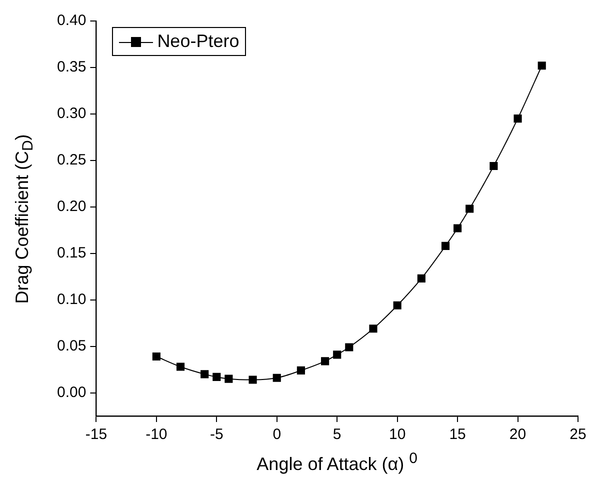 The image size is (603, 499). Describe the element at coordinates (71, 392) in the screenshot. I see `y-tick-label: 0.00` at that location.